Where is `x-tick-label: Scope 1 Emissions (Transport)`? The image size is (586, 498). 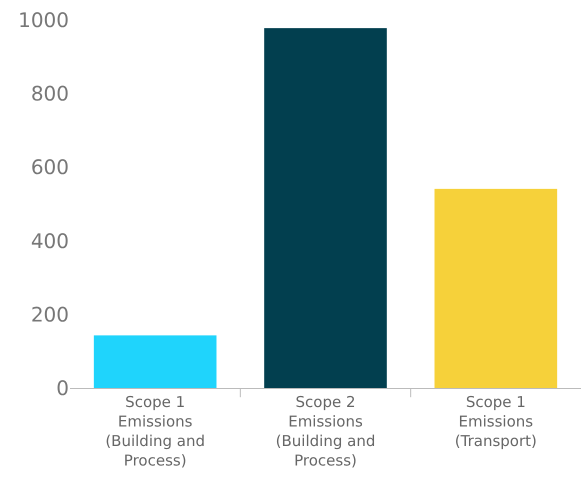 x-tick-label: Scope 1 Emissions (Transport) is located at coordinates (495, 421).